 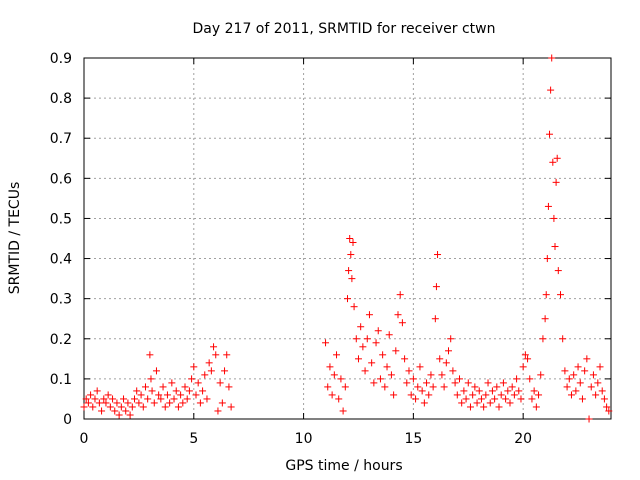 What do you see at coordinates (61, 59) in the screenshot?
I see `y-tick-label: 0.9` at bounding box center [61, 59].